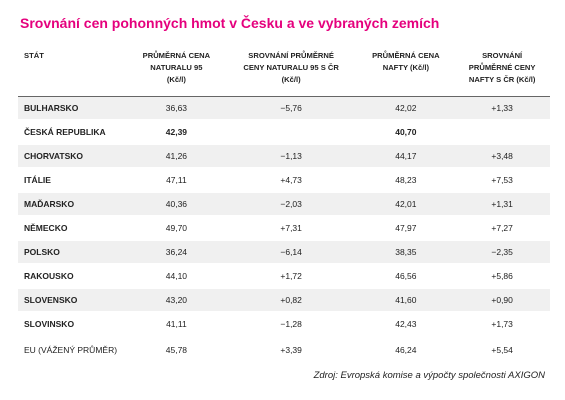 This screenshot has width=565, height=400. I want to click on value-cell: +1,31, so click(502, 204).